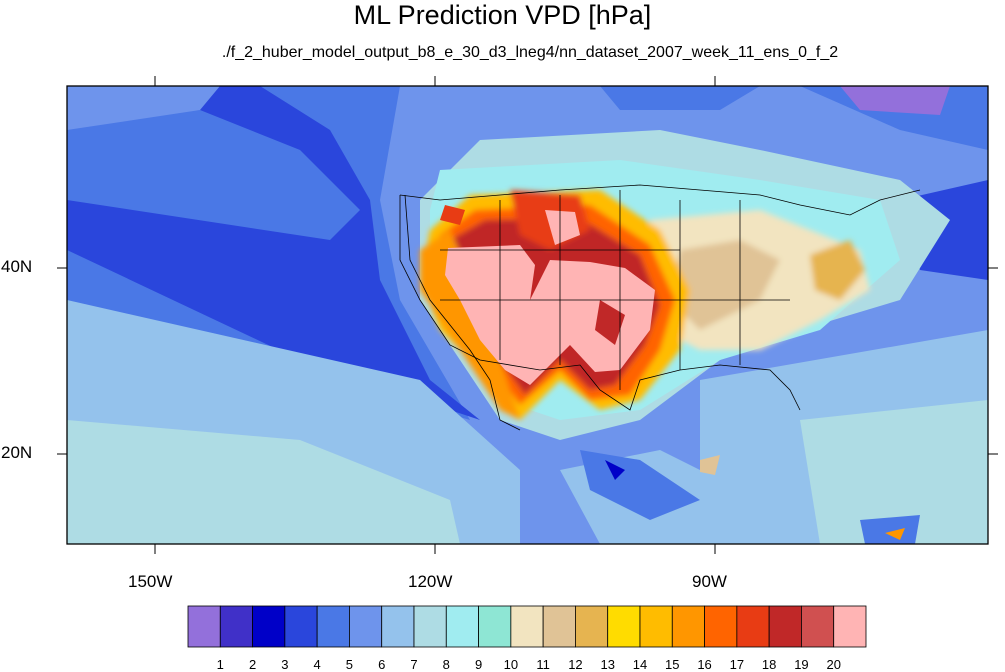  What do you see at coordinates (478, 664) in the screenshot?
I see `colorbar-label: 9` at bounding box center [478, 664].